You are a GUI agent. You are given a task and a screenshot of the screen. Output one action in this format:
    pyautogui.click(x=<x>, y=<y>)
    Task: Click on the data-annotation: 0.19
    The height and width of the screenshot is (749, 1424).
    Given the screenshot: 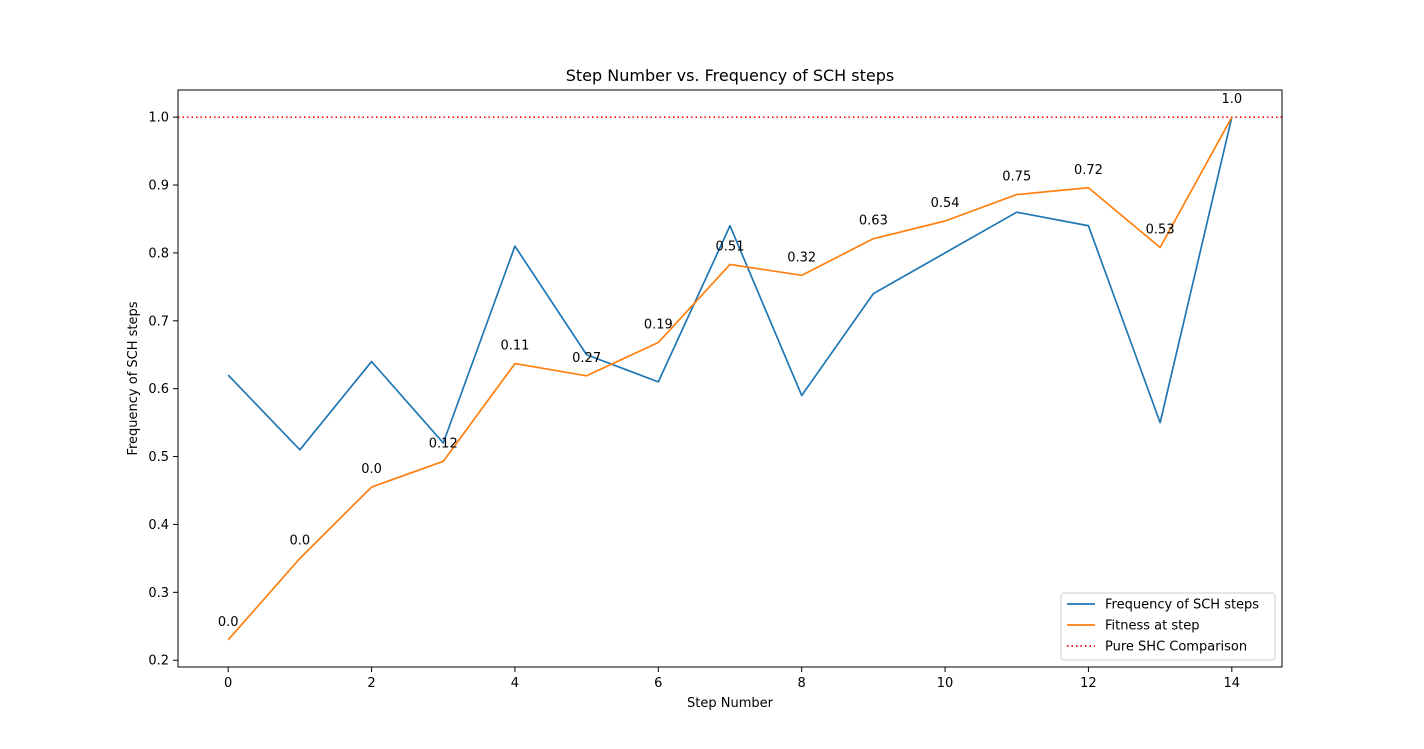 What is the action you would take?
    pyautogui.click(x=658, y=325)
    